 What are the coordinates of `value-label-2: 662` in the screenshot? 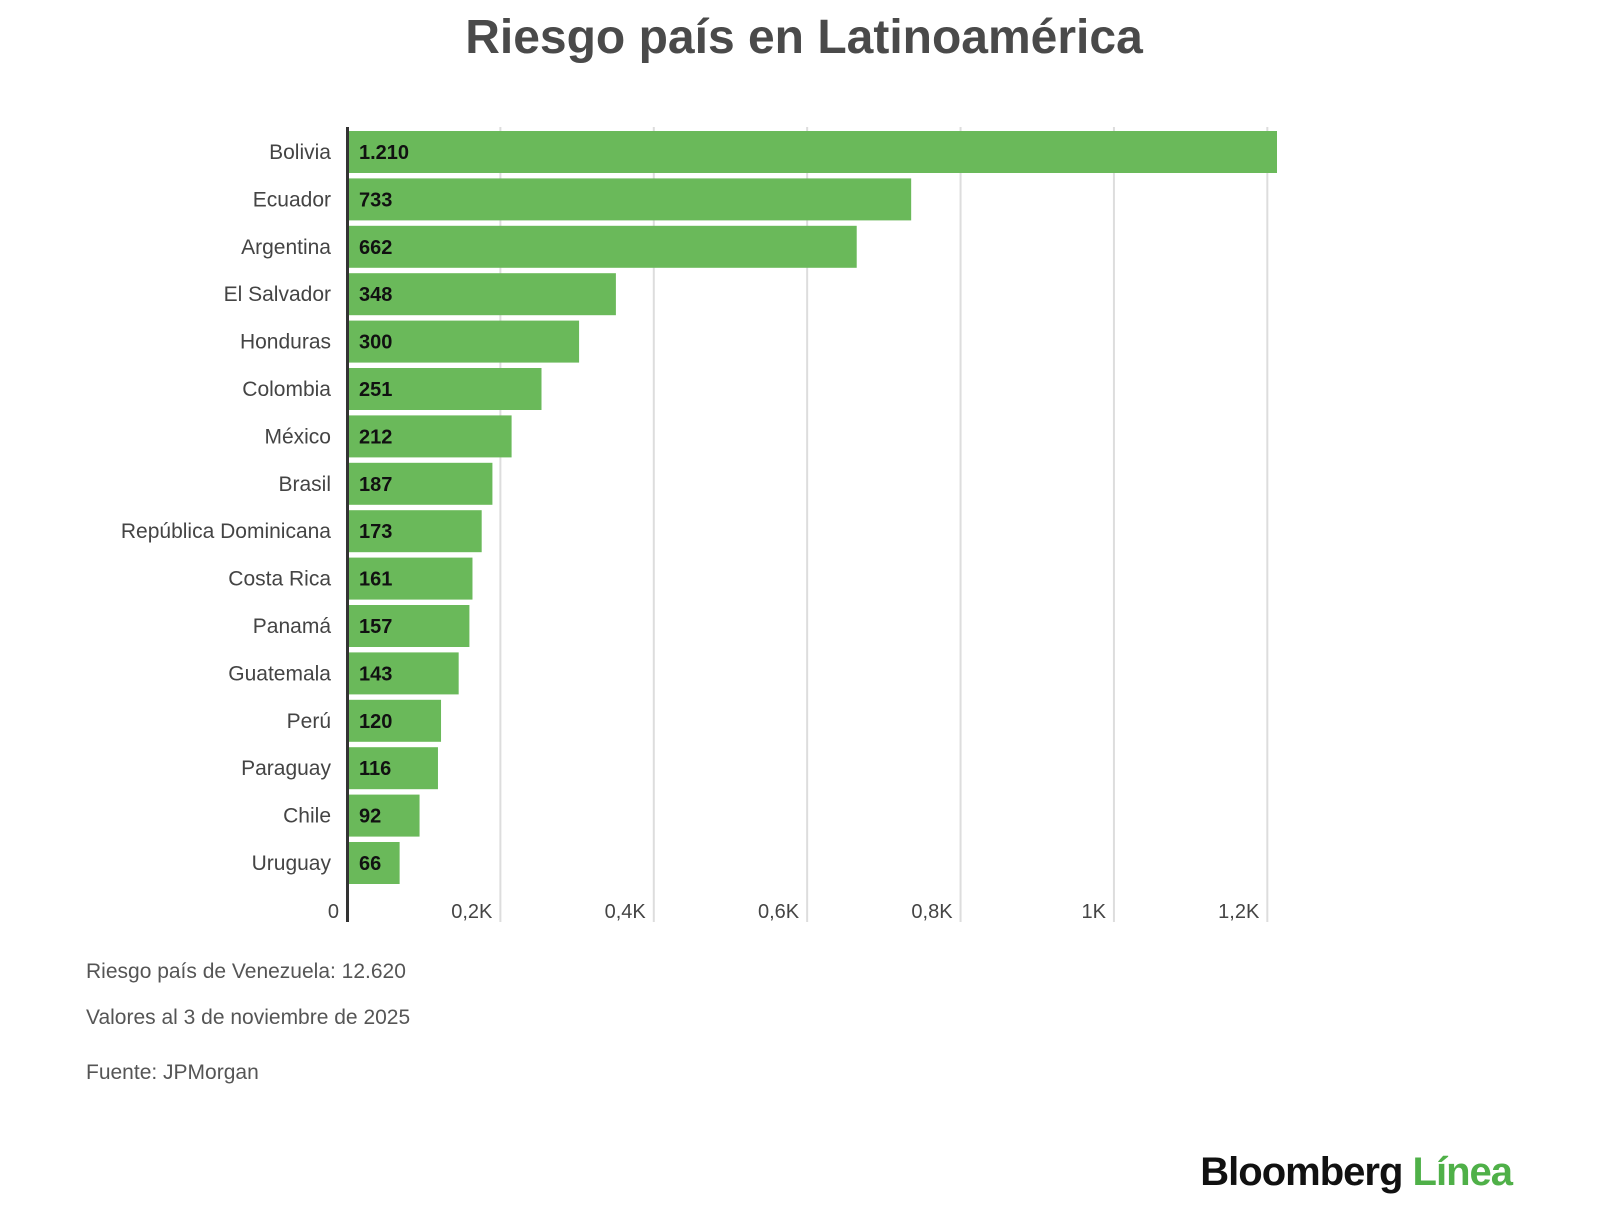 It's located at (375, 248).